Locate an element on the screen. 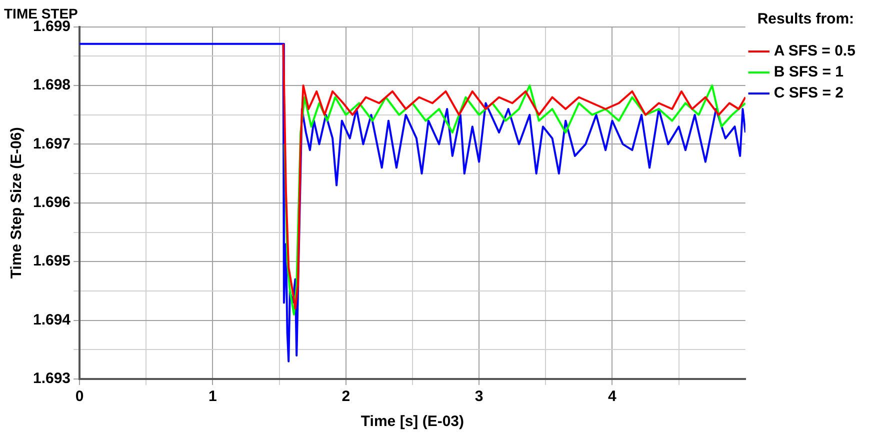 The height and width of the screenshot is (439, 870). y-tick-label: 1.697 is located at coordinates (51, 143).